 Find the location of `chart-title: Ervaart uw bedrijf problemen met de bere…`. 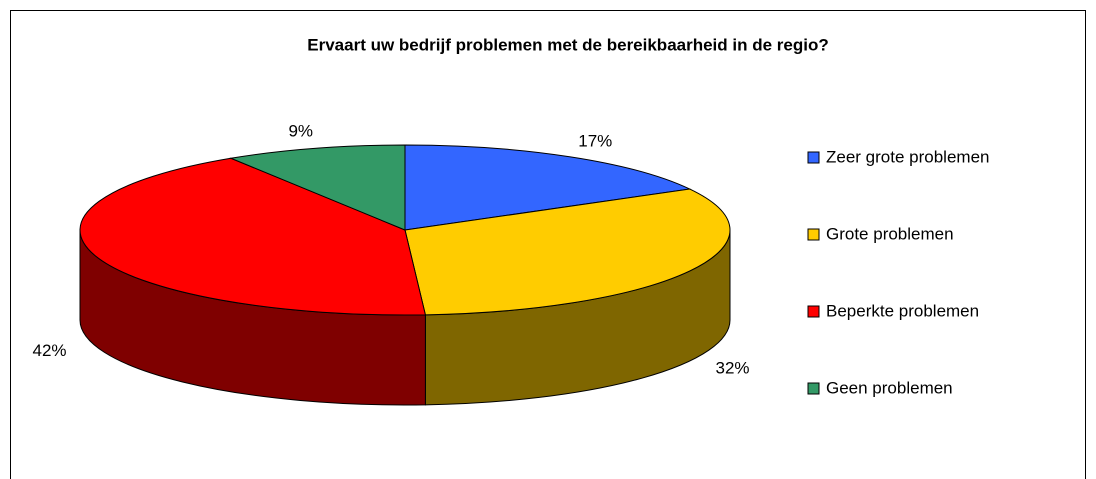

chart-title: Ervaart uw bedrijf problemen met de bere… is located at coordinates (567, 44).